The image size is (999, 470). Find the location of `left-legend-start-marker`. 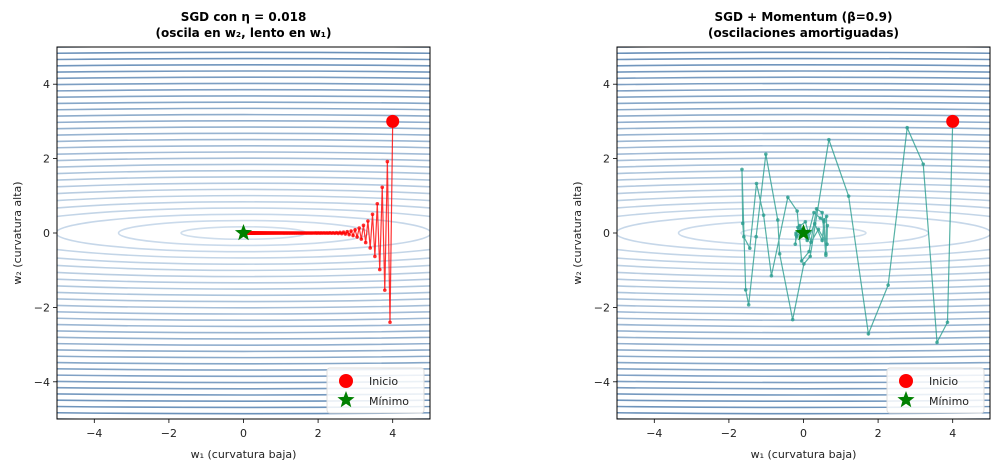

left-legend-start-marker is located at coordinates (346, 381).